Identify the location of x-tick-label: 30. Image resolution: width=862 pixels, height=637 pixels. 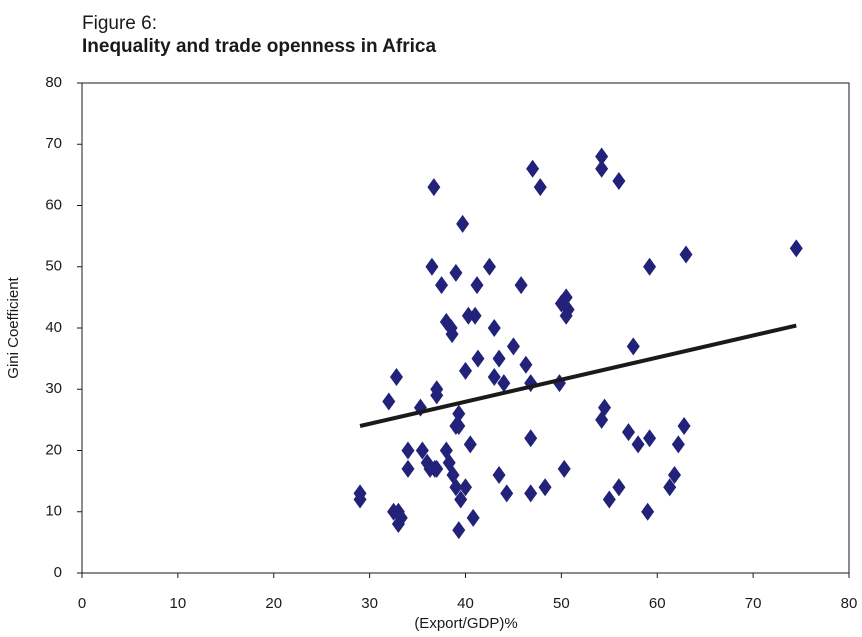
(369, 603).